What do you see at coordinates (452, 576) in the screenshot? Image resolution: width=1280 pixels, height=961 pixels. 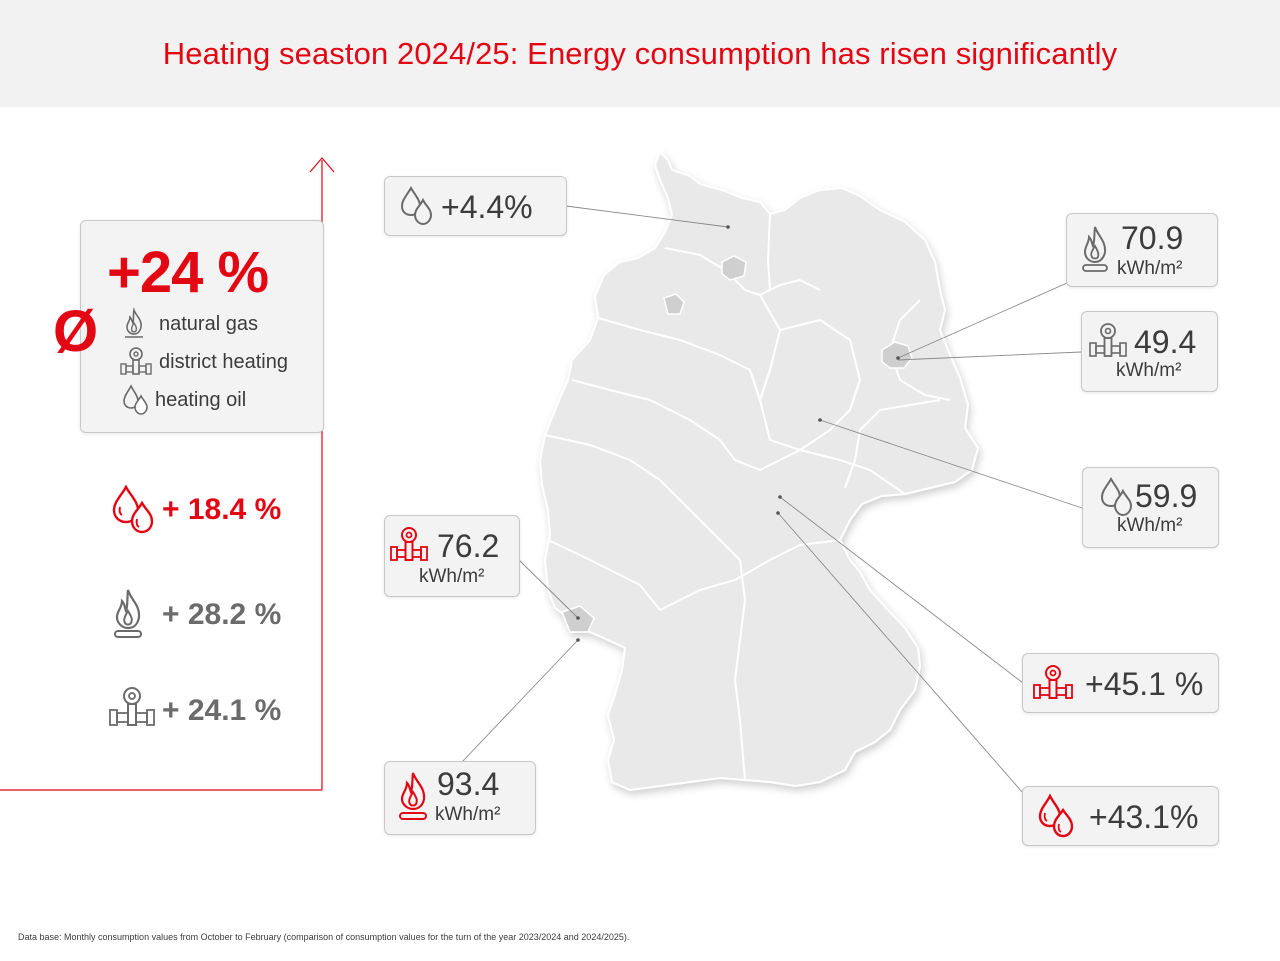 I see `callout-west-district-unit: kWh/m²` at bounding box center [452, 576].